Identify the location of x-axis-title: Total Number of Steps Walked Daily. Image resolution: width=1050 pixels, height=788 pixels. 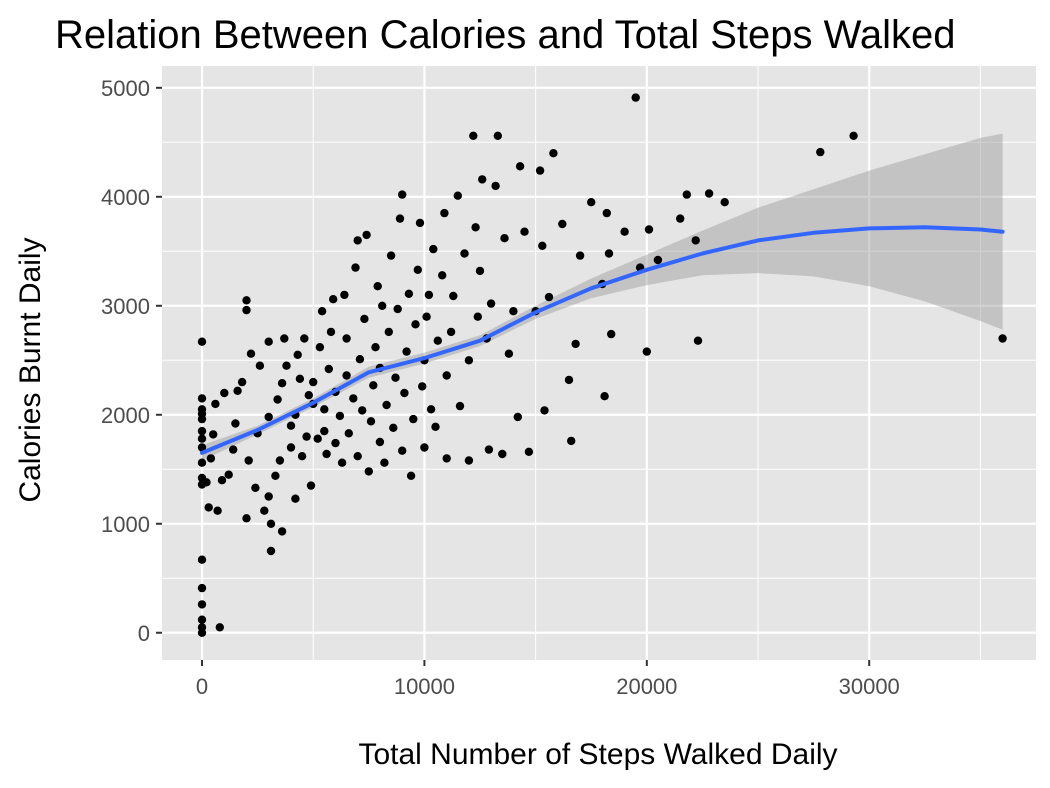
(597, 754).